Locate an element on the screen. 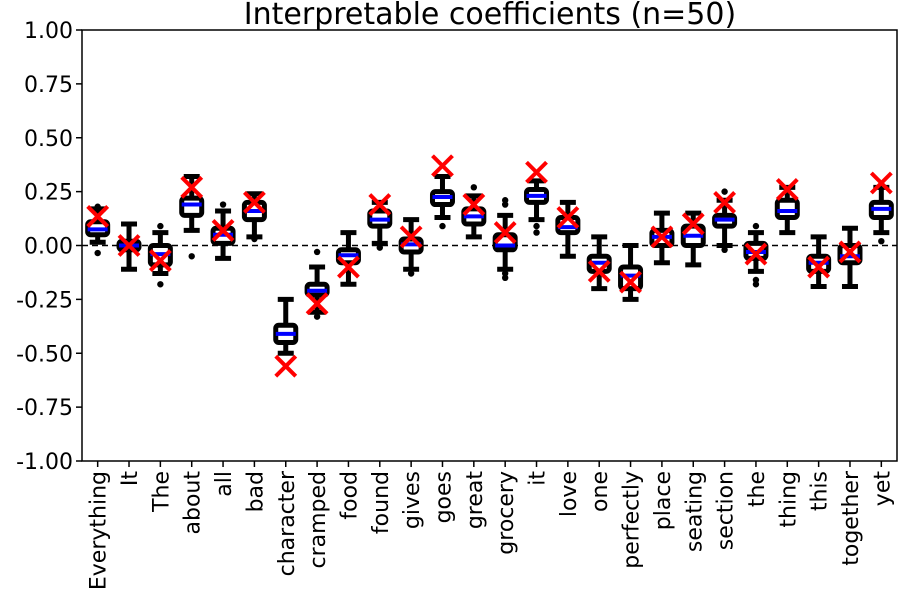  box-goes is located at coordinates (442, 192).